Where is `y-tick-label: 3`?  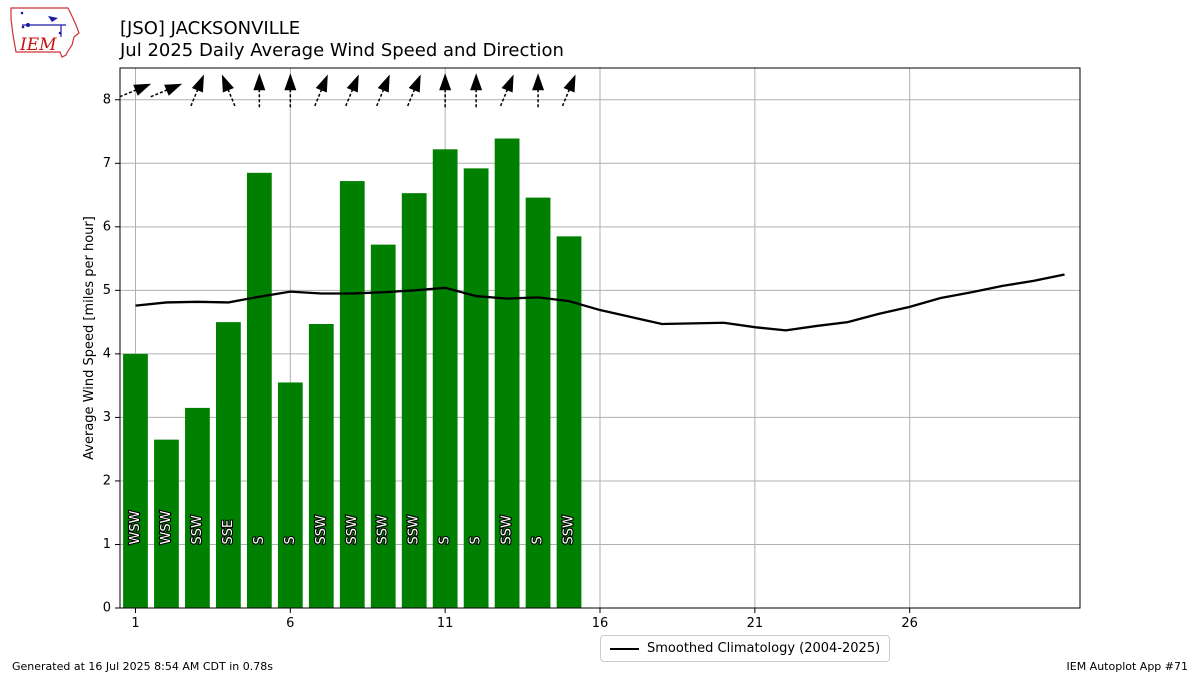
y-tick-label: 3 is located at coordinates (107, 417).